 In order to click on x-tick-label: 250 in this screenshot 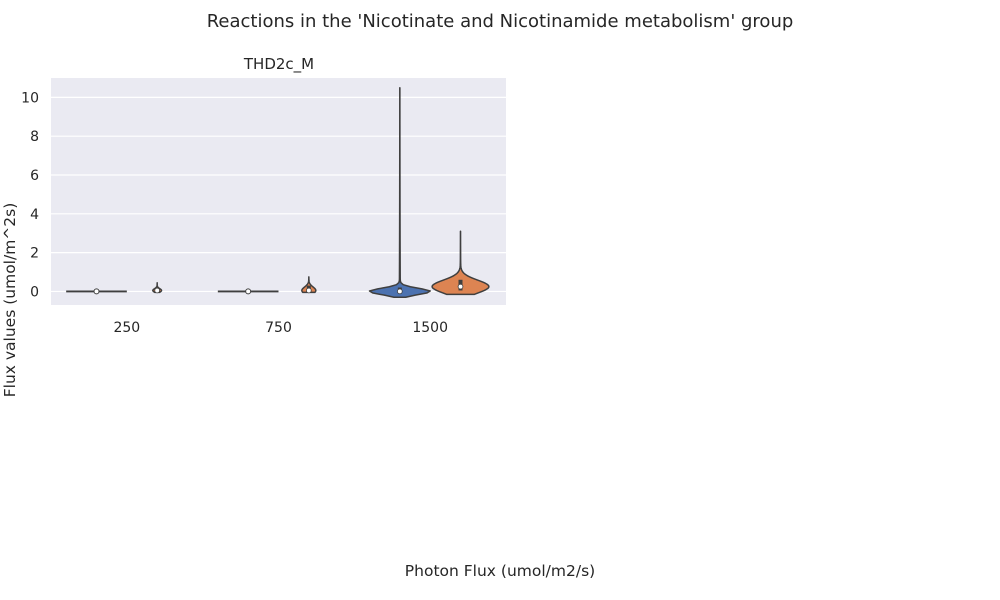, I will do `click(126, 328)`.